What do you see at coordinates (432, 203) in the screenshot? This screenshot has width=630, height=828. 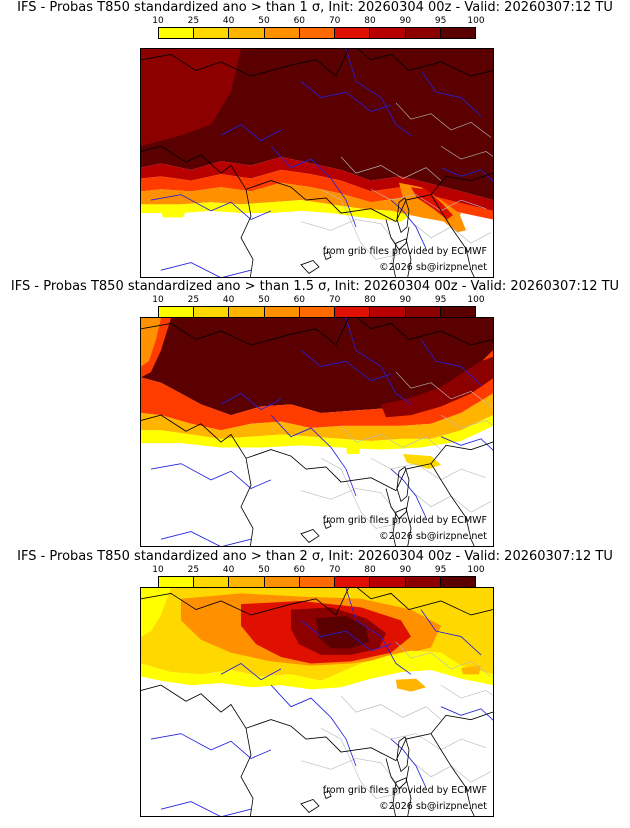 I see `prob-area-italy-core` at bounding box center [432, 203].